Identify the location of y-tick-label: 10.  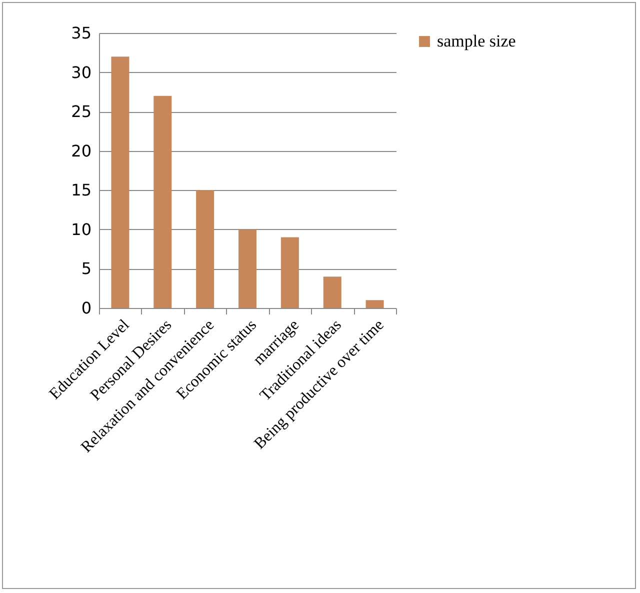
(81, 229).